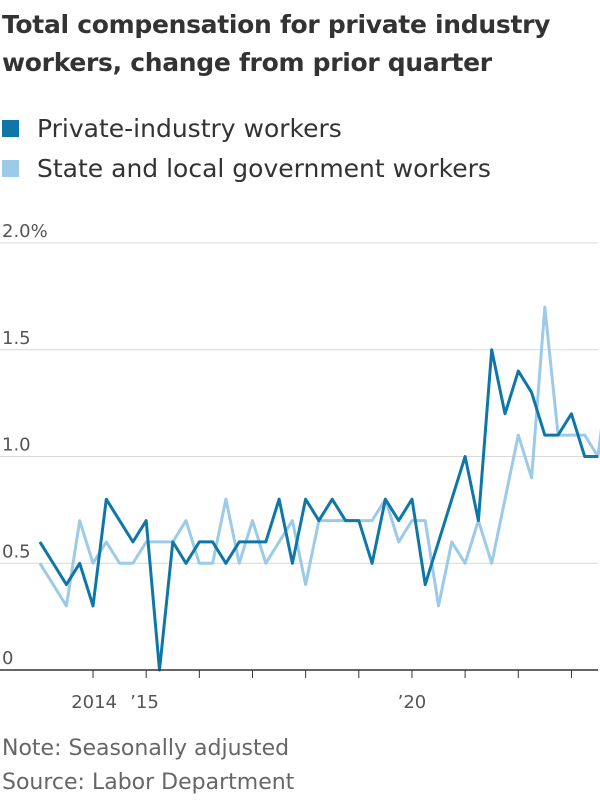 The height and width of the screenshot is (800, 600). Describe the element at coordinates (94, 702) in the screenshot. I see `x-tick-label: 2014` at that location.